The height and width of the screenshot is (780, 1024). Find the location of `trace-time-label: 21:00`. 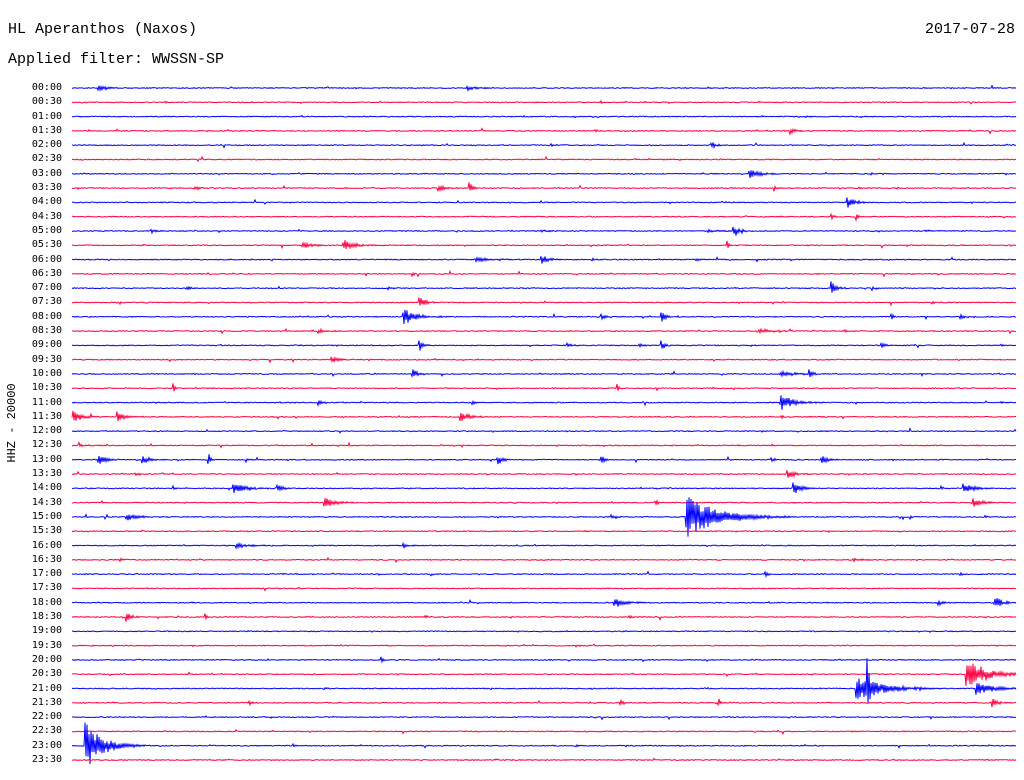

trace-time-label: 21:00 is located at coordinates (46, 688).